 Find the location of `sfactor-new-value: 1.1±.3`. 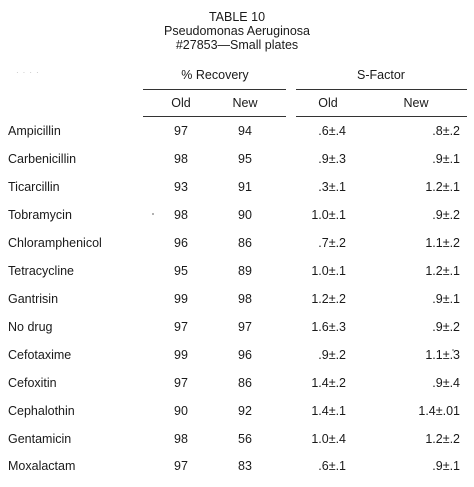

sfactor-new-value: 1.1±.3 is located at coordinates (442, 355).